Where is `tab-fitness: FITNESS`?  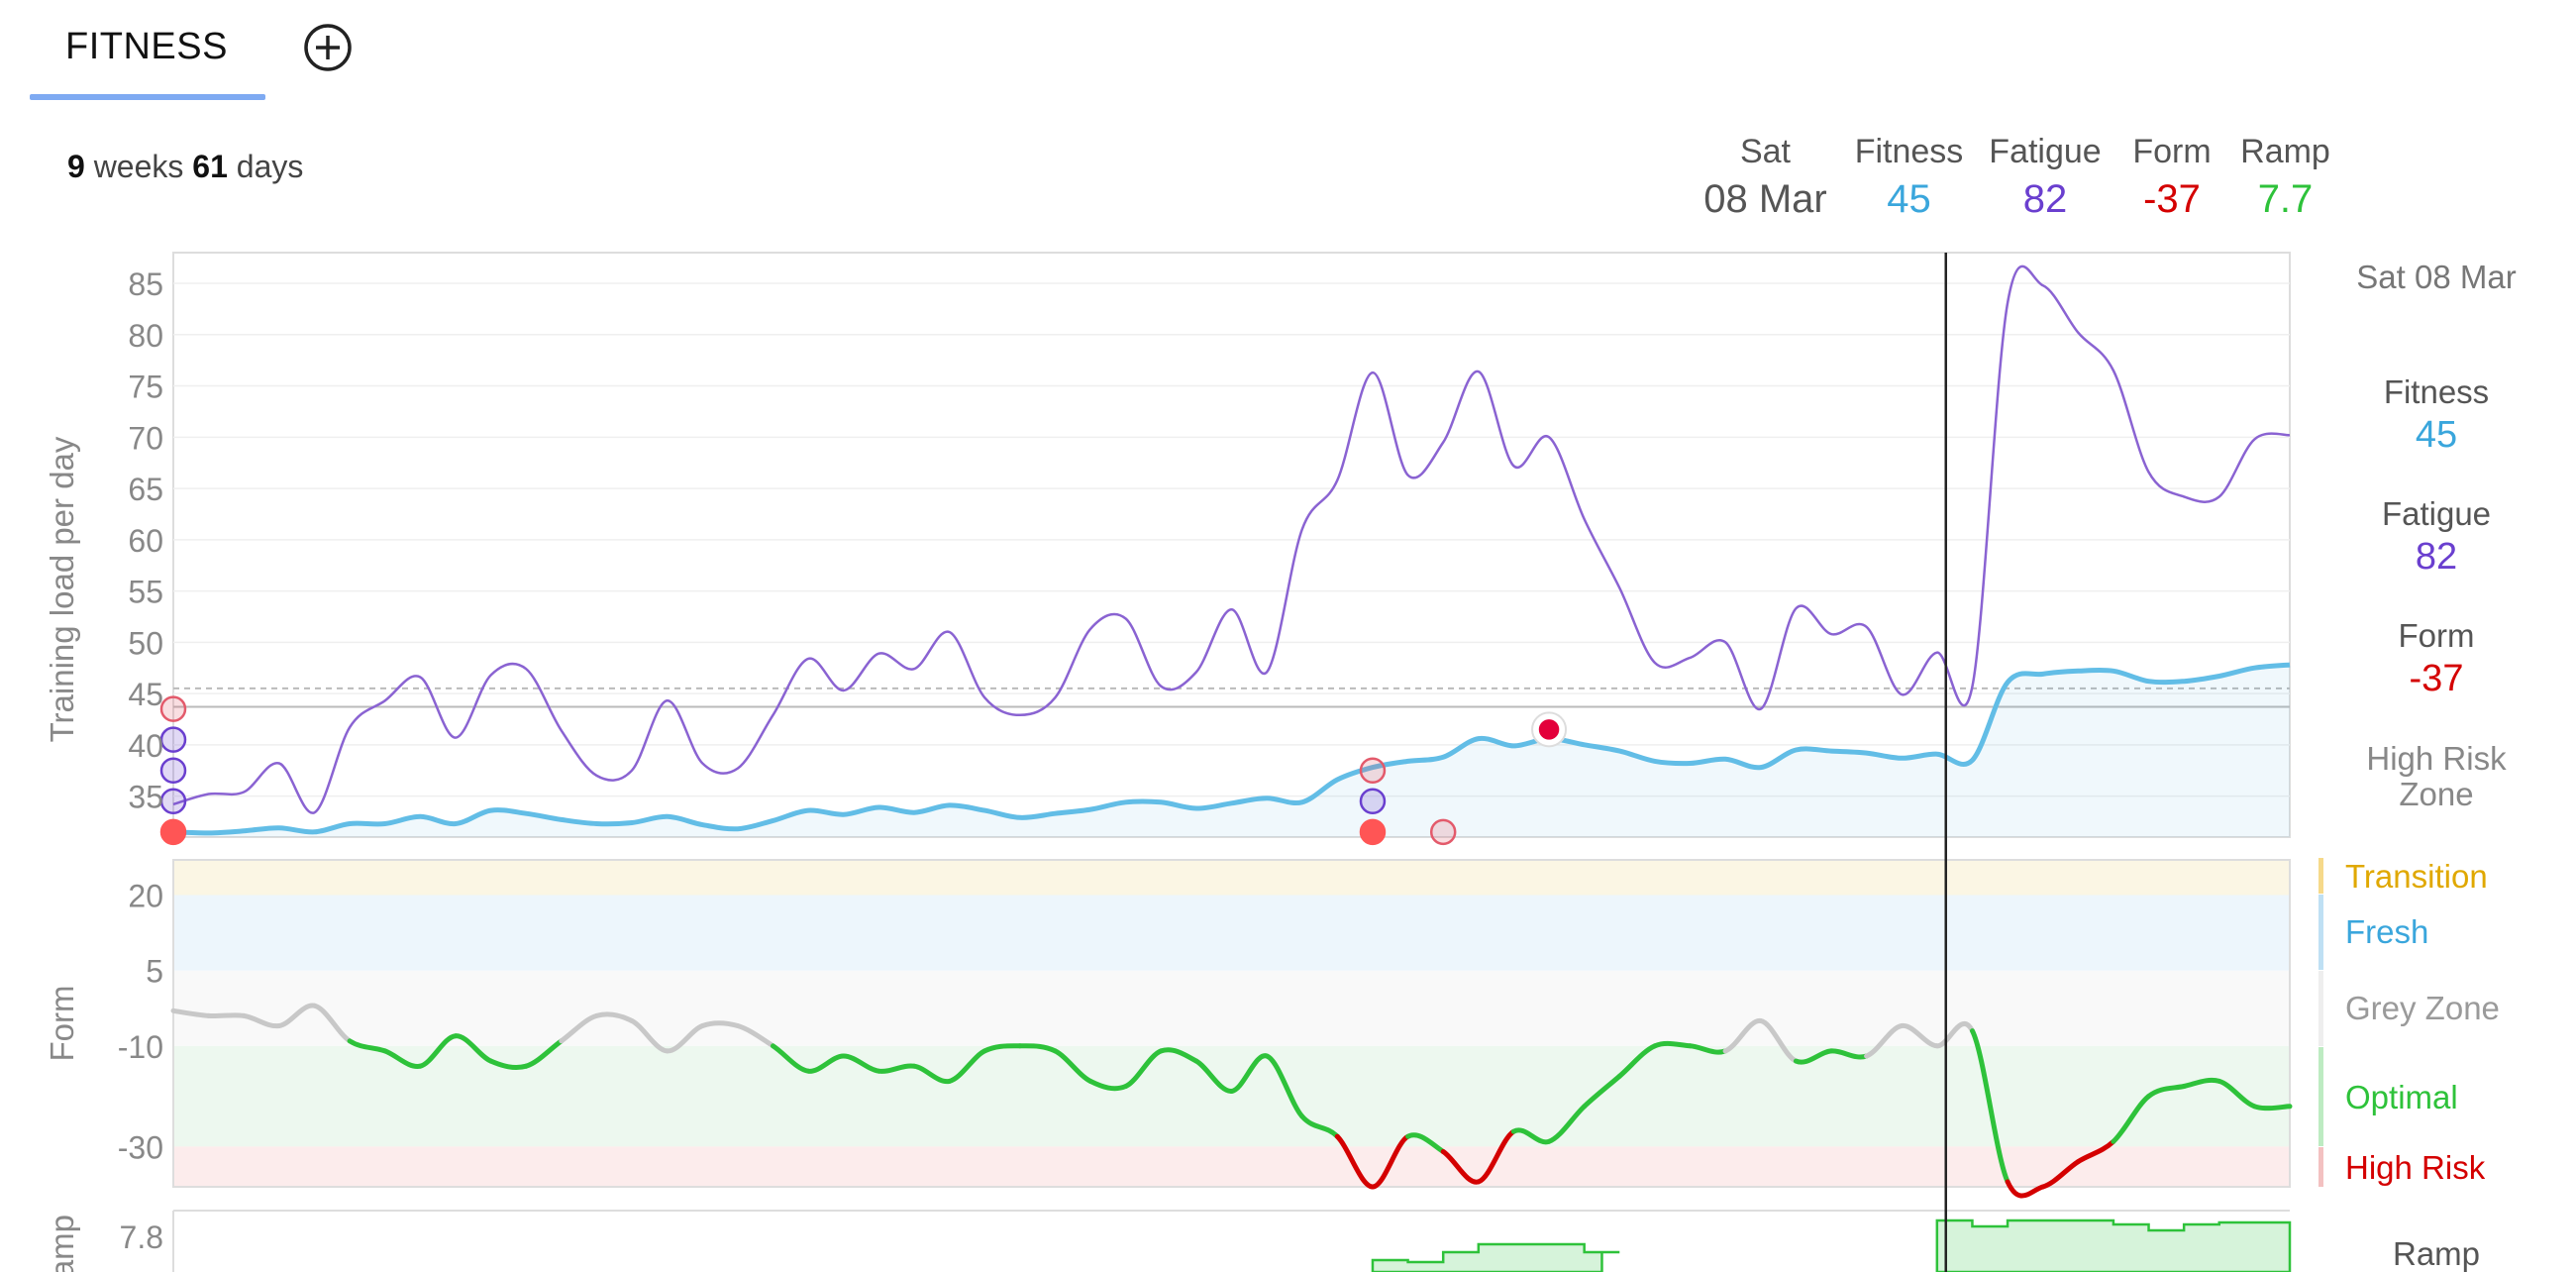
tab-fitness: FITNESS is located at coordinates (147, 50).